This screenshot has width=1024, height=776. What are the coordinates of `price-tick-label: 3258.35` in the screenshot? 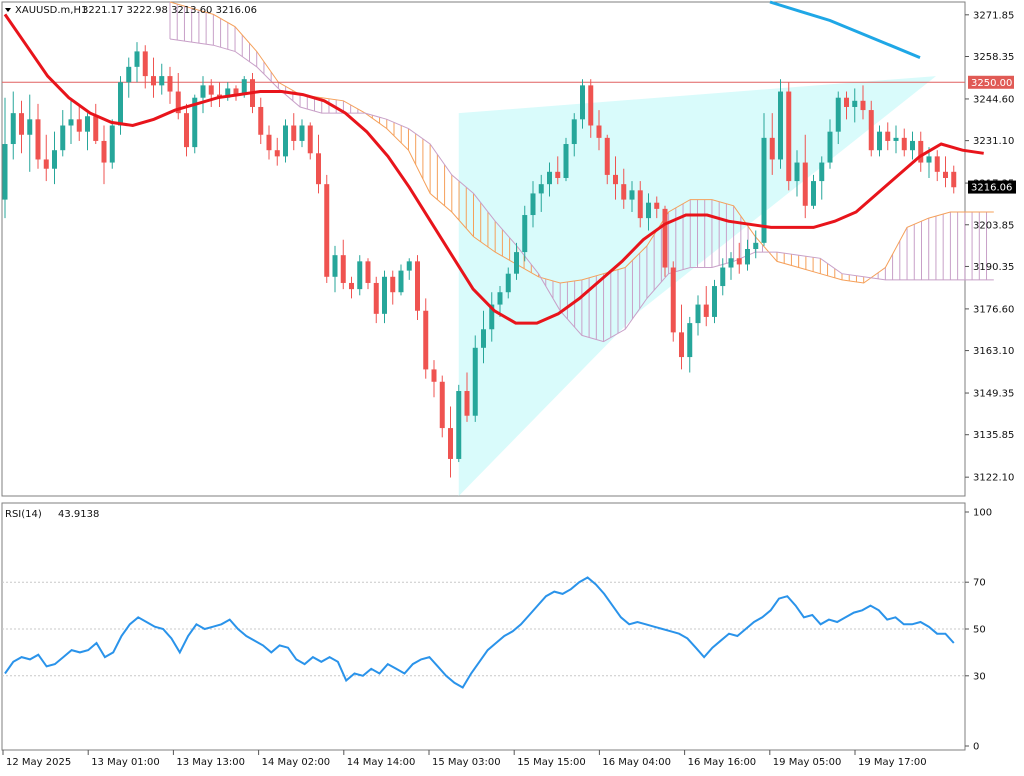 It's located at (993, 57).